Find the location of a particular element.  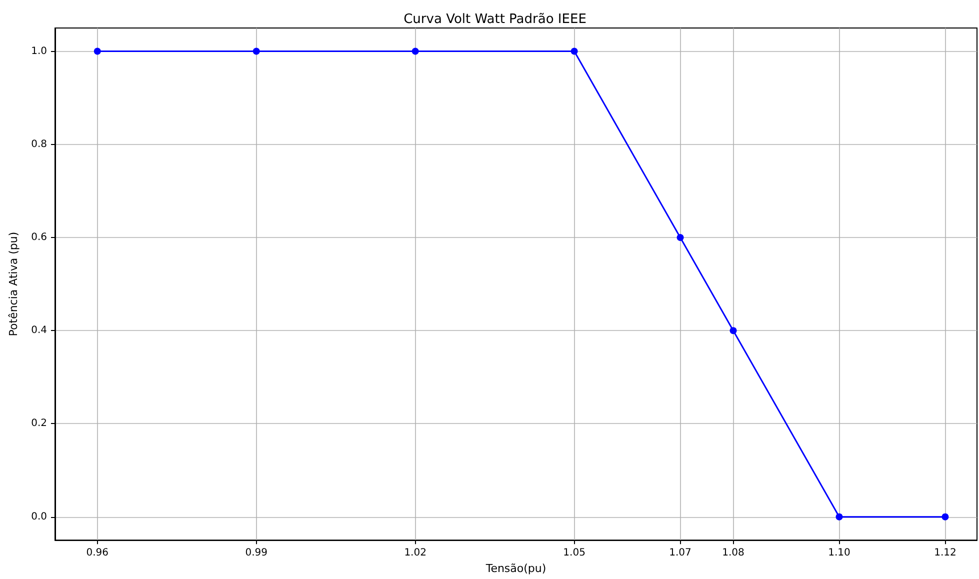

x-tick-label: 1.02 is located at coordinates (415, 553).